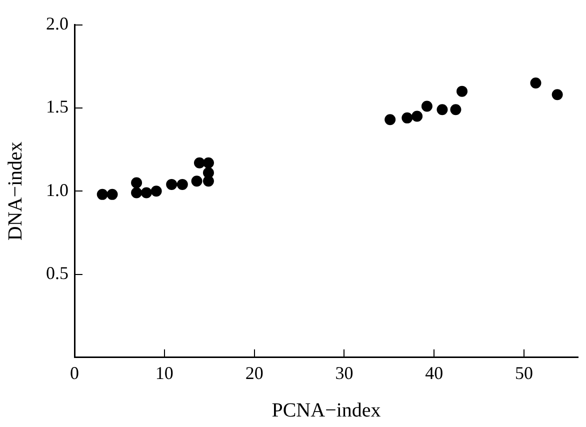 This screenshot has height=427, width=586. Describe the element at coordinates (326, 410) in the screenshot. I see `x-axis-title: PCNA−index` at that location.